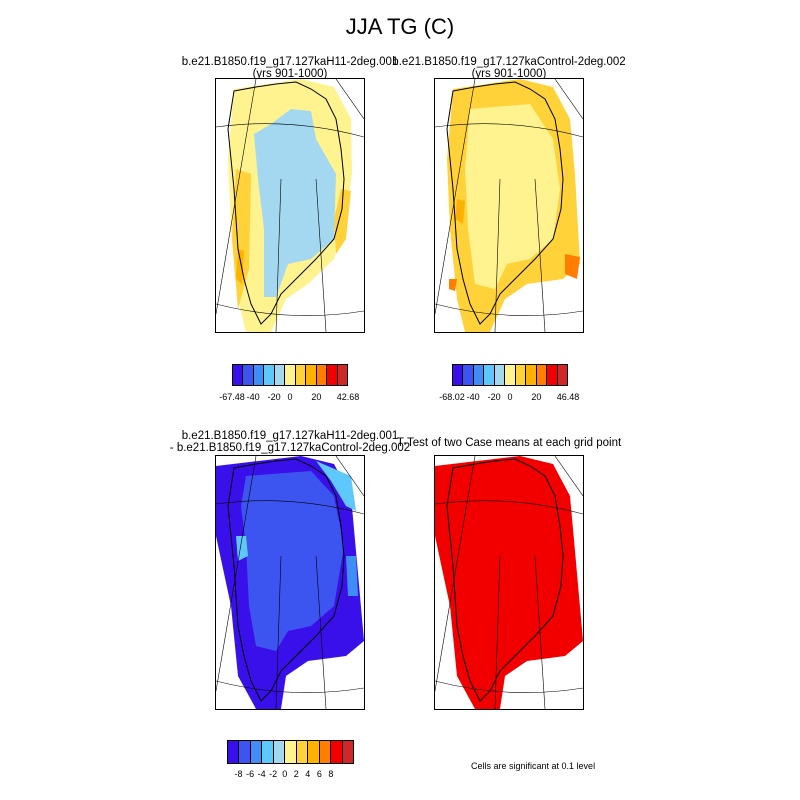 The image size is (800, 800). What do you see at coordinates (348, 397) in the screenshot?
I see `colorbar-tick-label: 42.68` at bounding box center [348, 397].